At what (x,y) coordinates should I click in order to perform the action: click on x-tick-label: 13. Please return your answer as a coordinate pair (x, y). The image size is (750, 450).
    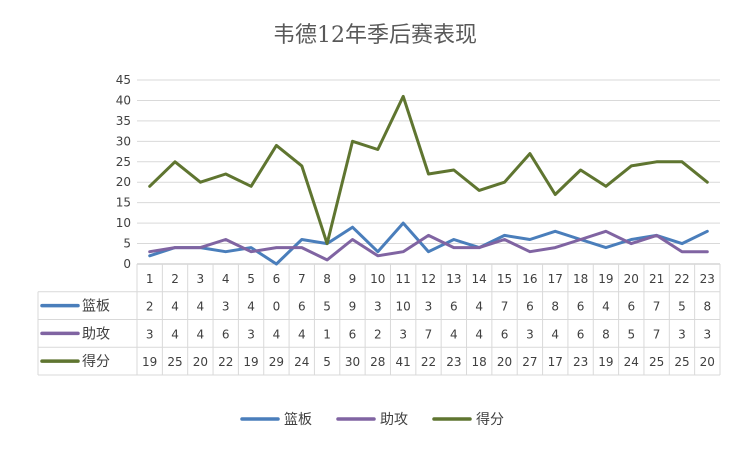
    Looking at the image, I should click on (453, 279).